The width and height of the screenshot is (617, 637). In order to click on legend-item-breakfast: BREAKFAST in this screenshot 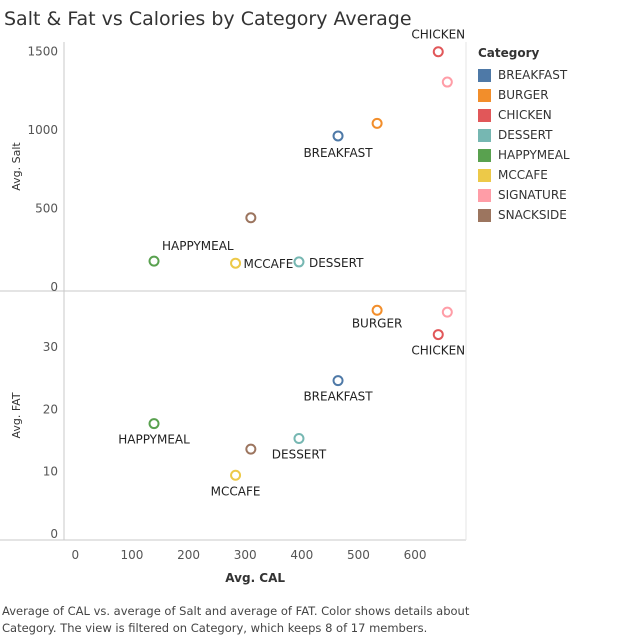, I will do `click(524, 75)`.